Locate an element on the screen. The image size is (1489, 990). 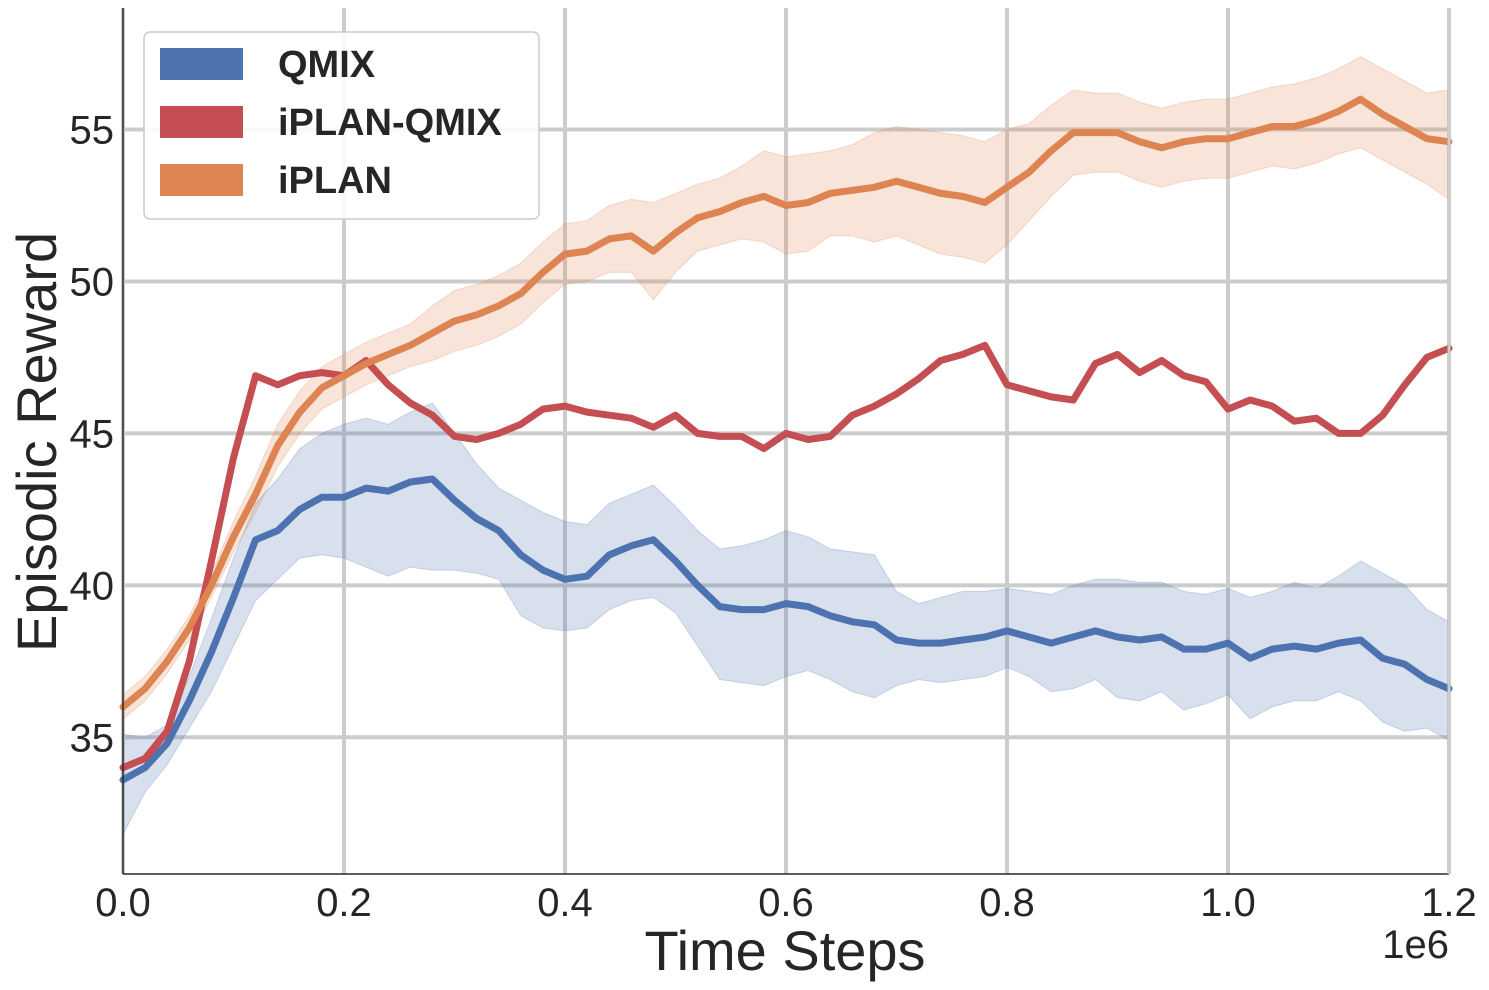
y-tick-label: 50 is located at coordinates (92, 282).